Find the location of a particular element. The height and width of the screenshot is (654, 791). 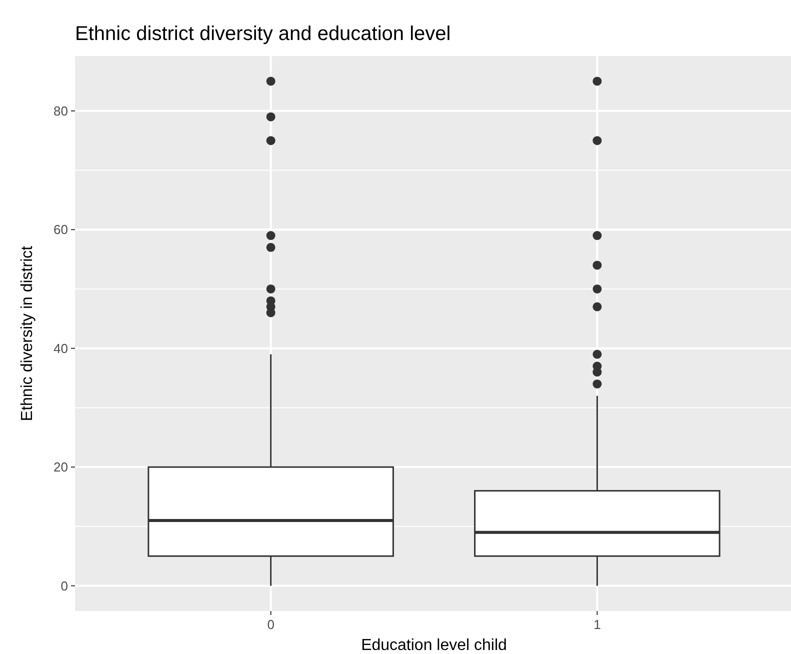

y-axis-title: Ethnic diversity in district is located at coordinates (27, 333).